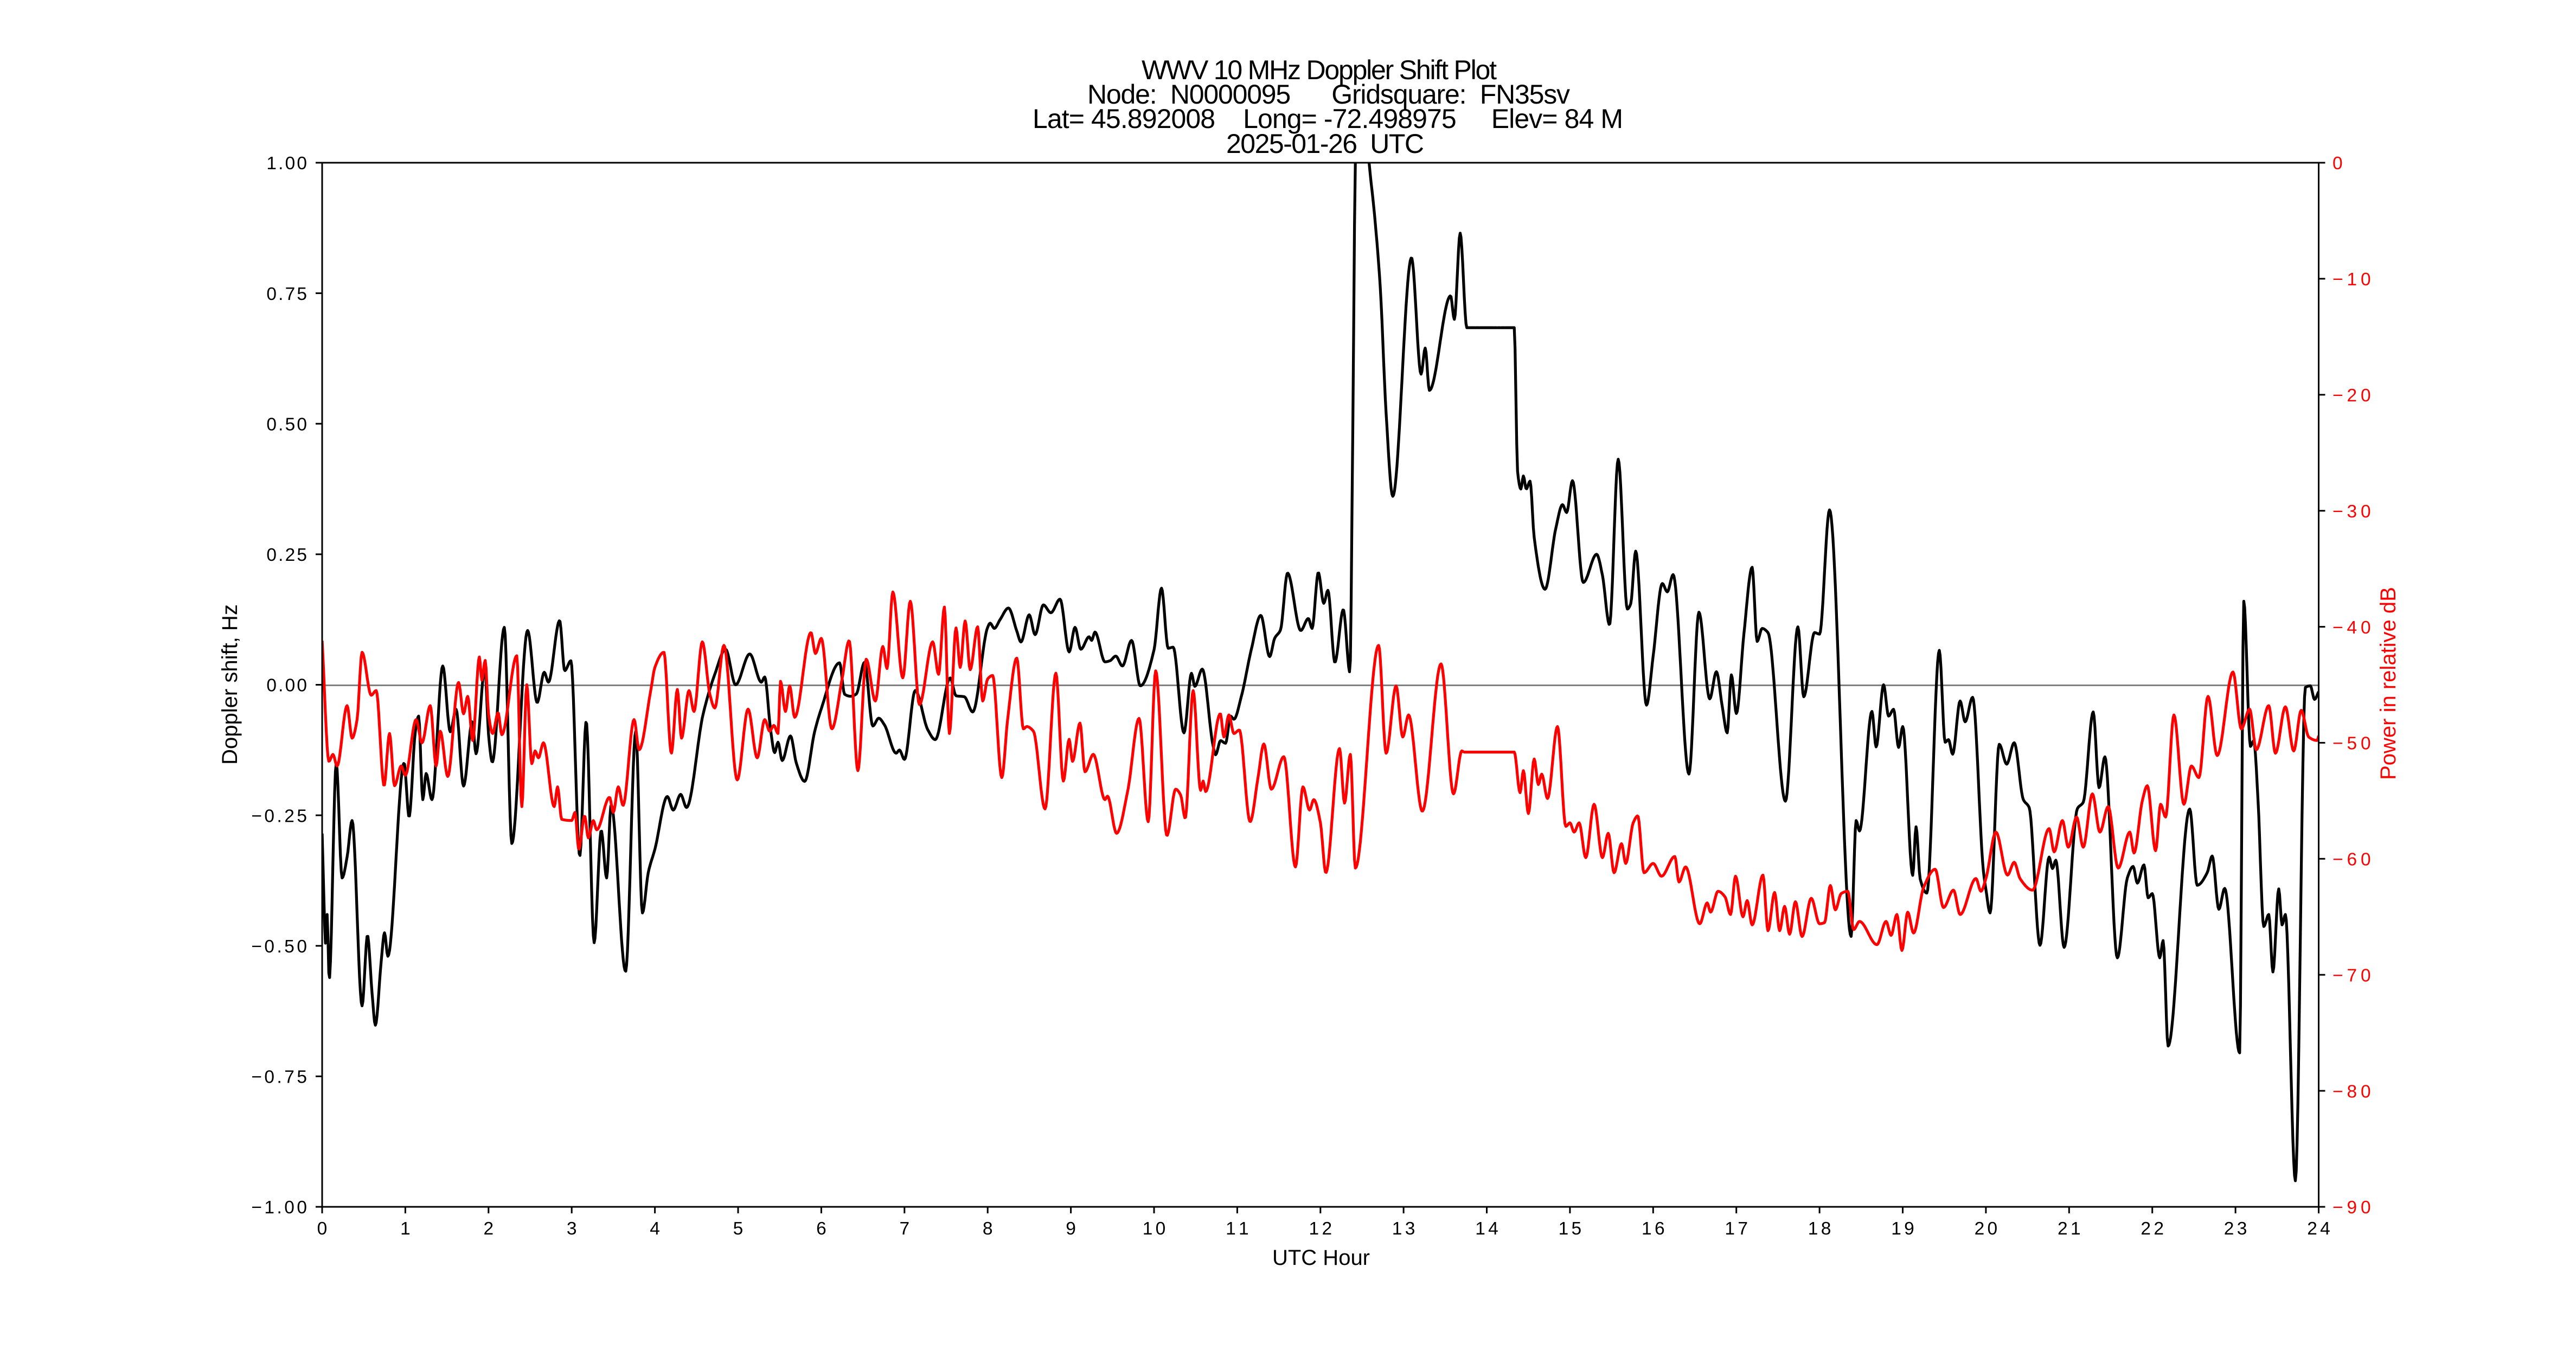 The width and height of the screenshot is (2576, 1356). I want to click on svg-text: 0.00, so click(286, 686).